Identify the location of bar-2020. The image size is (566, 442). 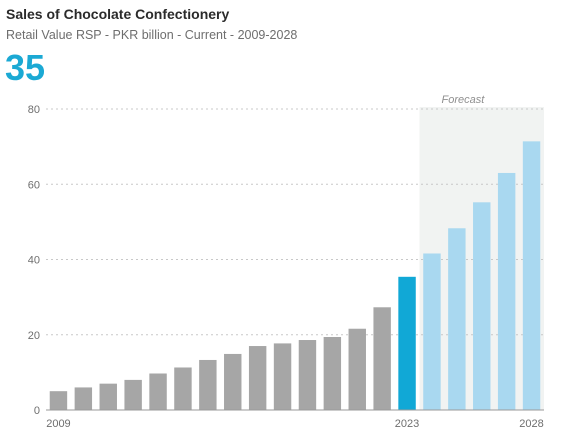
(332, 373).